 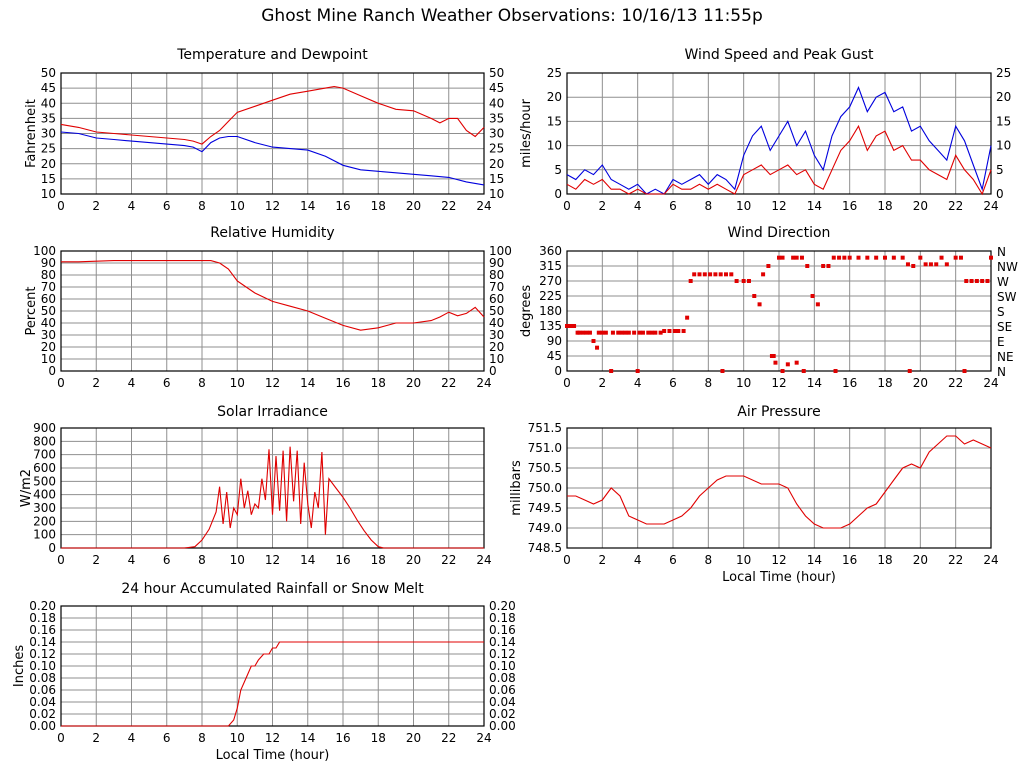 What do you see at coordinates (920, 206) in the screenshot?
I see `x-tick-label: 20` at bounding box center [920, 206].